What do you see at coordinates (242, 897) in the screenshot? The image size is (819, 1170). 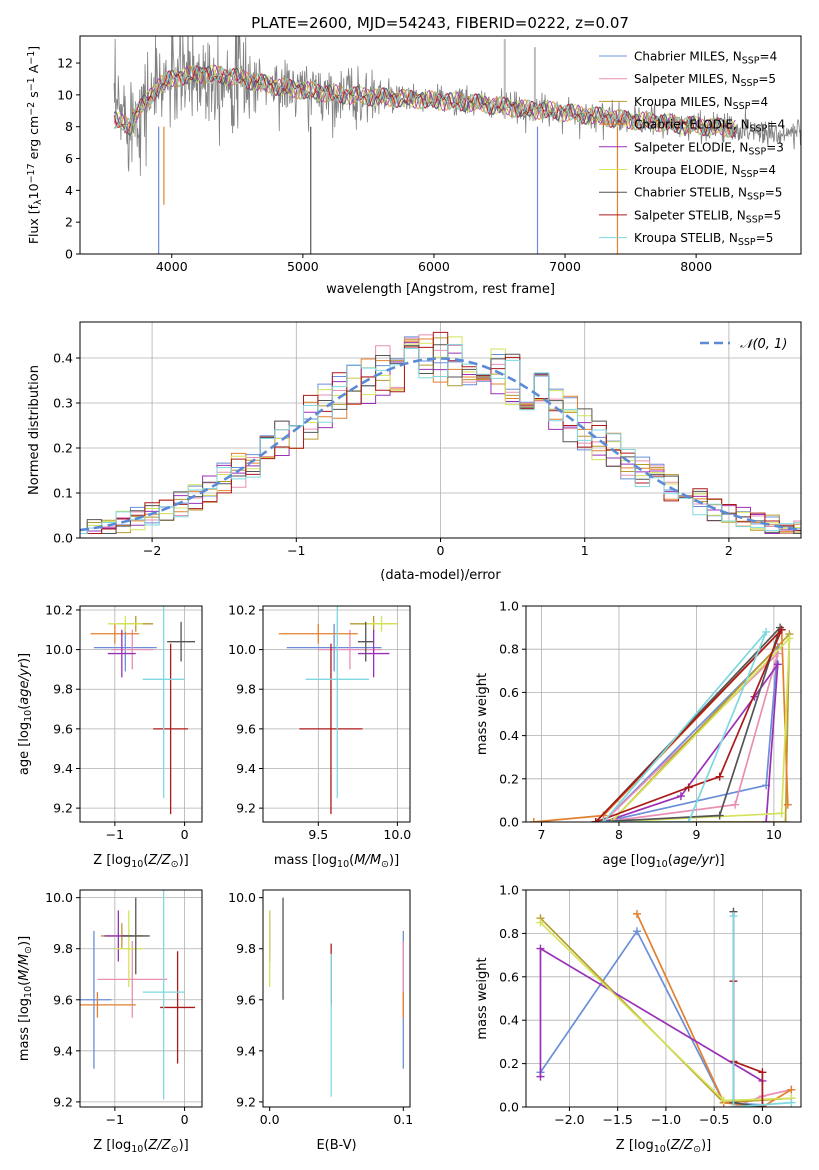 I see `y-tick-label: 10.0` at bounding box center [242, 897].